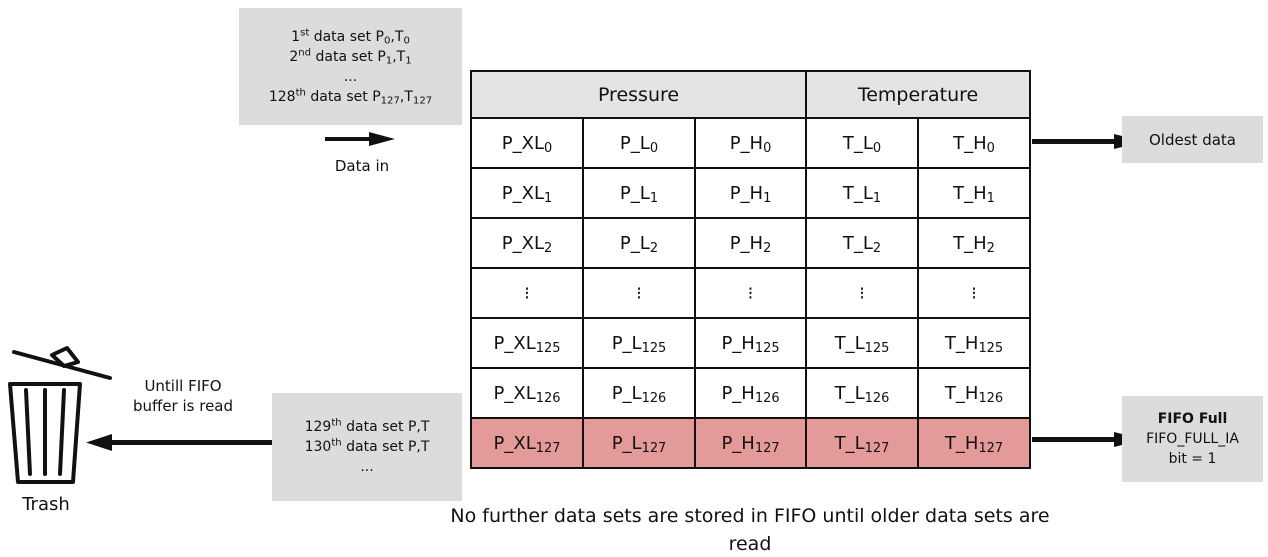  Describe the element at coordinates (639, 443) in the screenshot. I see `table-cell: P_L127` at that location.